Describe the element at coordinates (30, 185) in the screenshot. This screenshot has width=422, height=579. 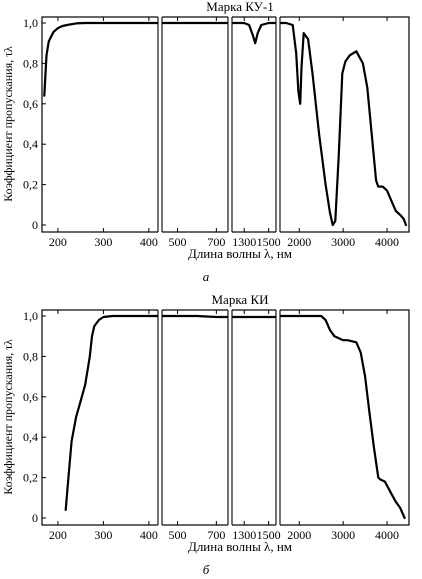
I see `chart-a-y-tick-label: 0,2` at that location.